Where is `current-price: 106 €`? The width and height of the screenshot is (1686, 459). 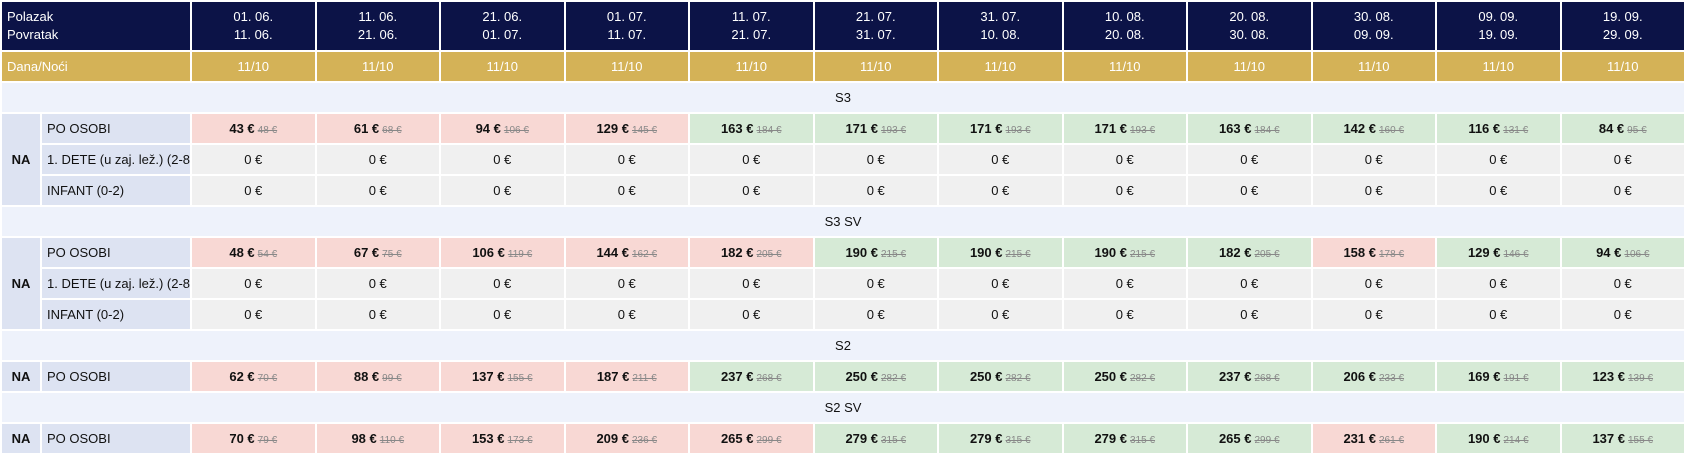 current-price: 106 € is located at coordinates (488, 252).